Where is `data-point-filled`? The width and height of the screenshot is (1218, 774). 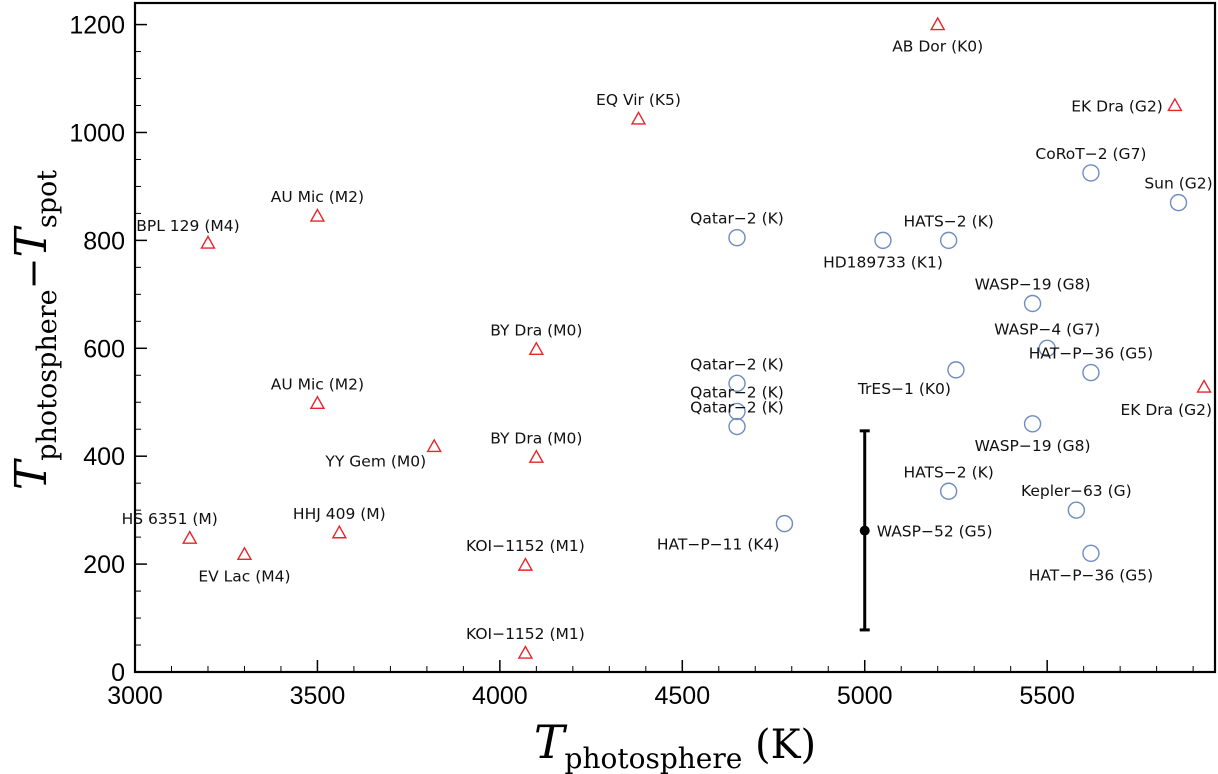 data-point-filled is located at coordinates (864, 530).